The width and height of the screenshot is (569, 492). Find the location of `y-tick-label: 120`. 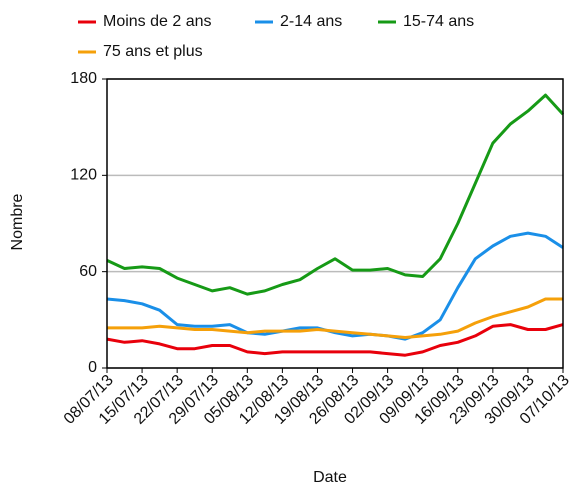

y-tick-label: 120 is located at coordinates (83, 175).